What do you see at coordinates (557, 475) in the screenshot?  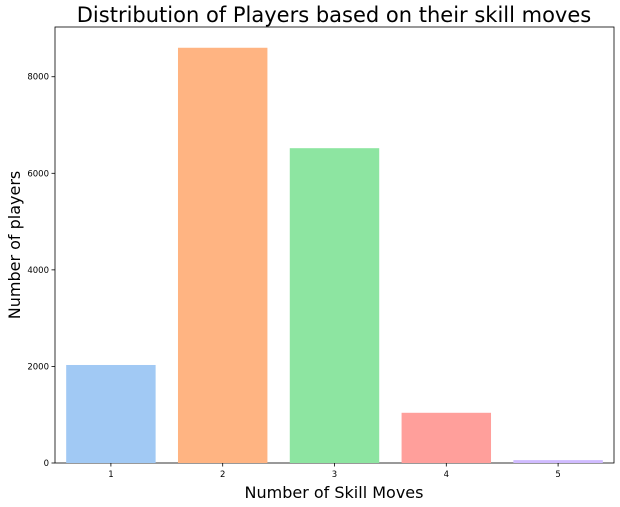 I see `x-tick-label: 5` at bounding box center [557, 475].